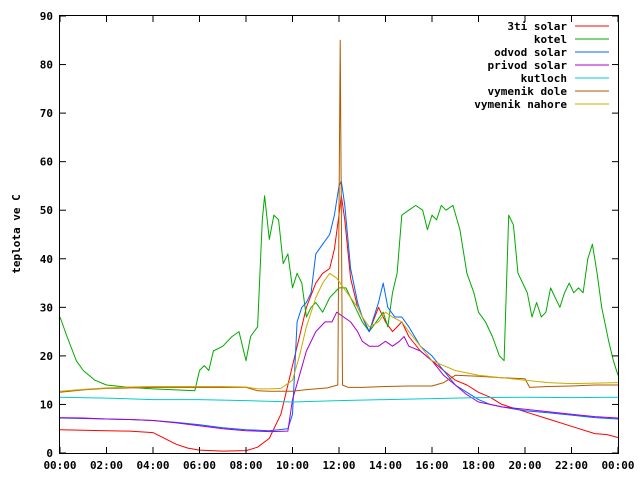 The image size is (640, 480). Describe the element at coordinates (106, 465) in the screenshot. I see `x-tick-label: 02:00` at that location.